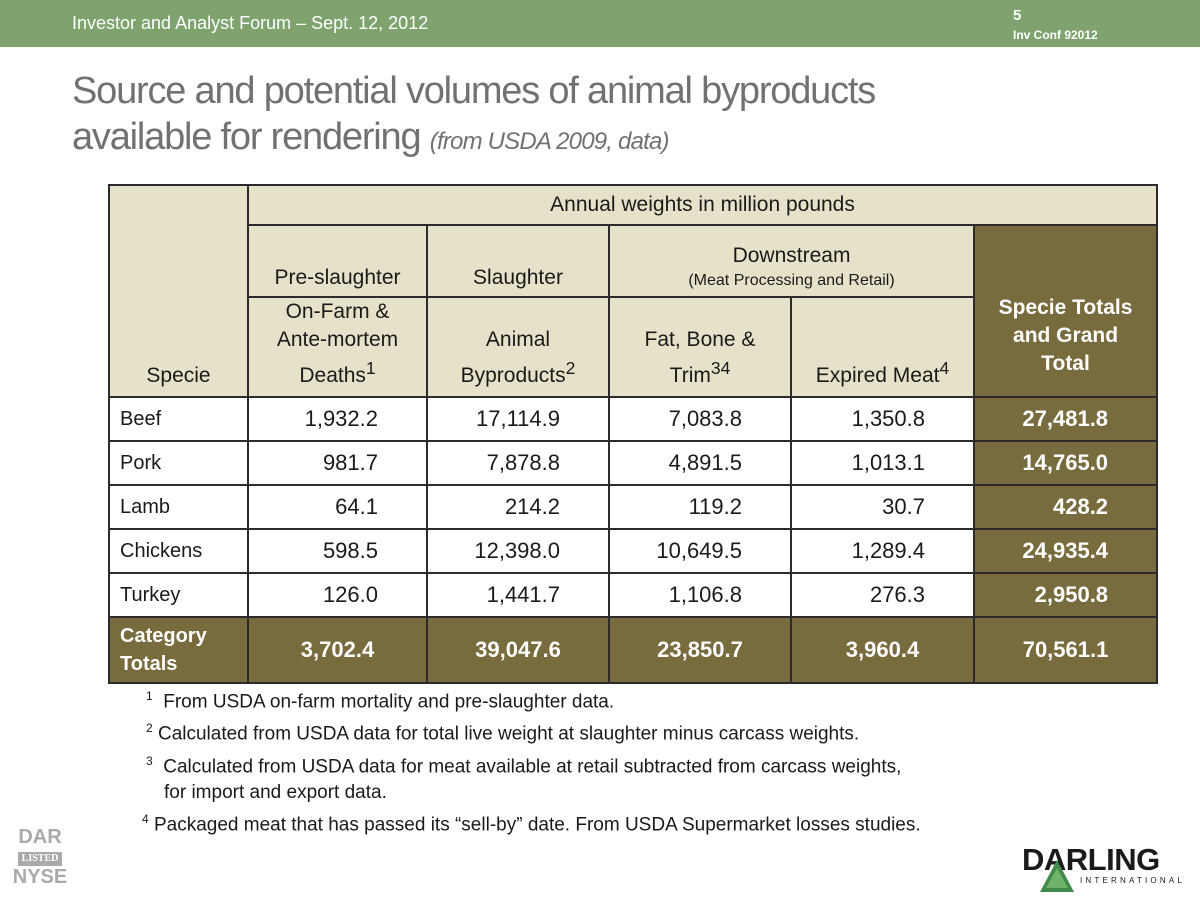  Describe the element at coordinates (1065, 507) in the screenshot. I see `specie-total-value: 428.2` at that location.